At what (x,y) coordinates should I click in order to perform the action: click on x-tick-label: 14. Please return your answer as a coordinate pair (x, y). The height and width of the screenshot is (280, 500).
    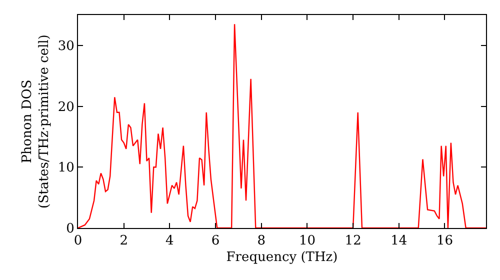
    Looking at the image, I should click on (399, 241).